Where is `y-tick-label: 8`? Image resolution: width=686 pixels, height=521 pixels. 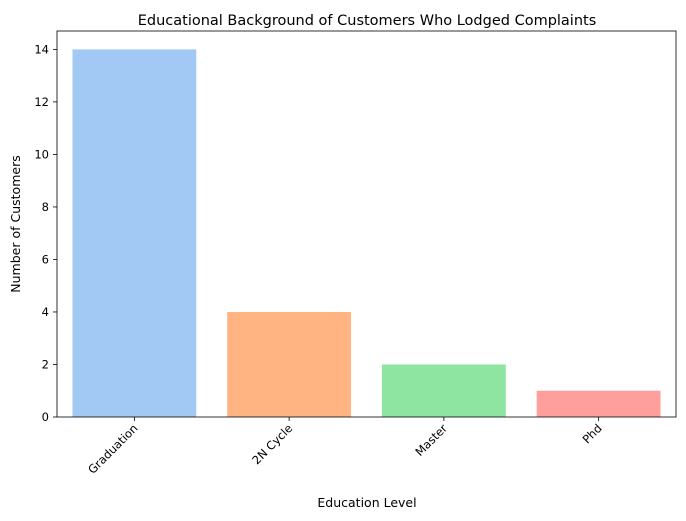
y-tick-label: 8 is located at coordinates (45, 207).